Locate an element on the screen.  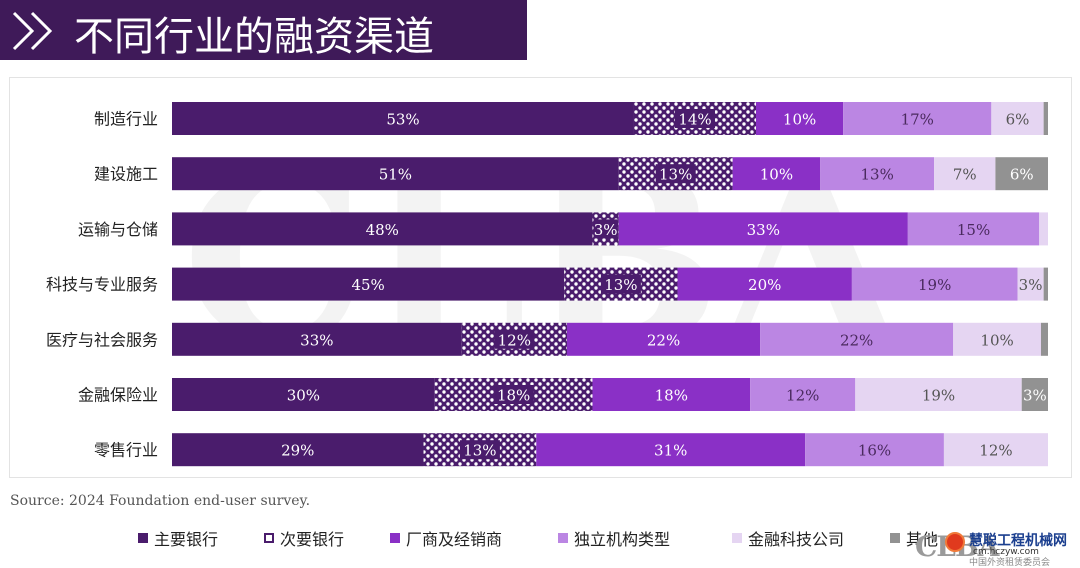
data-label: 29% is located at coordinates (297, 451).